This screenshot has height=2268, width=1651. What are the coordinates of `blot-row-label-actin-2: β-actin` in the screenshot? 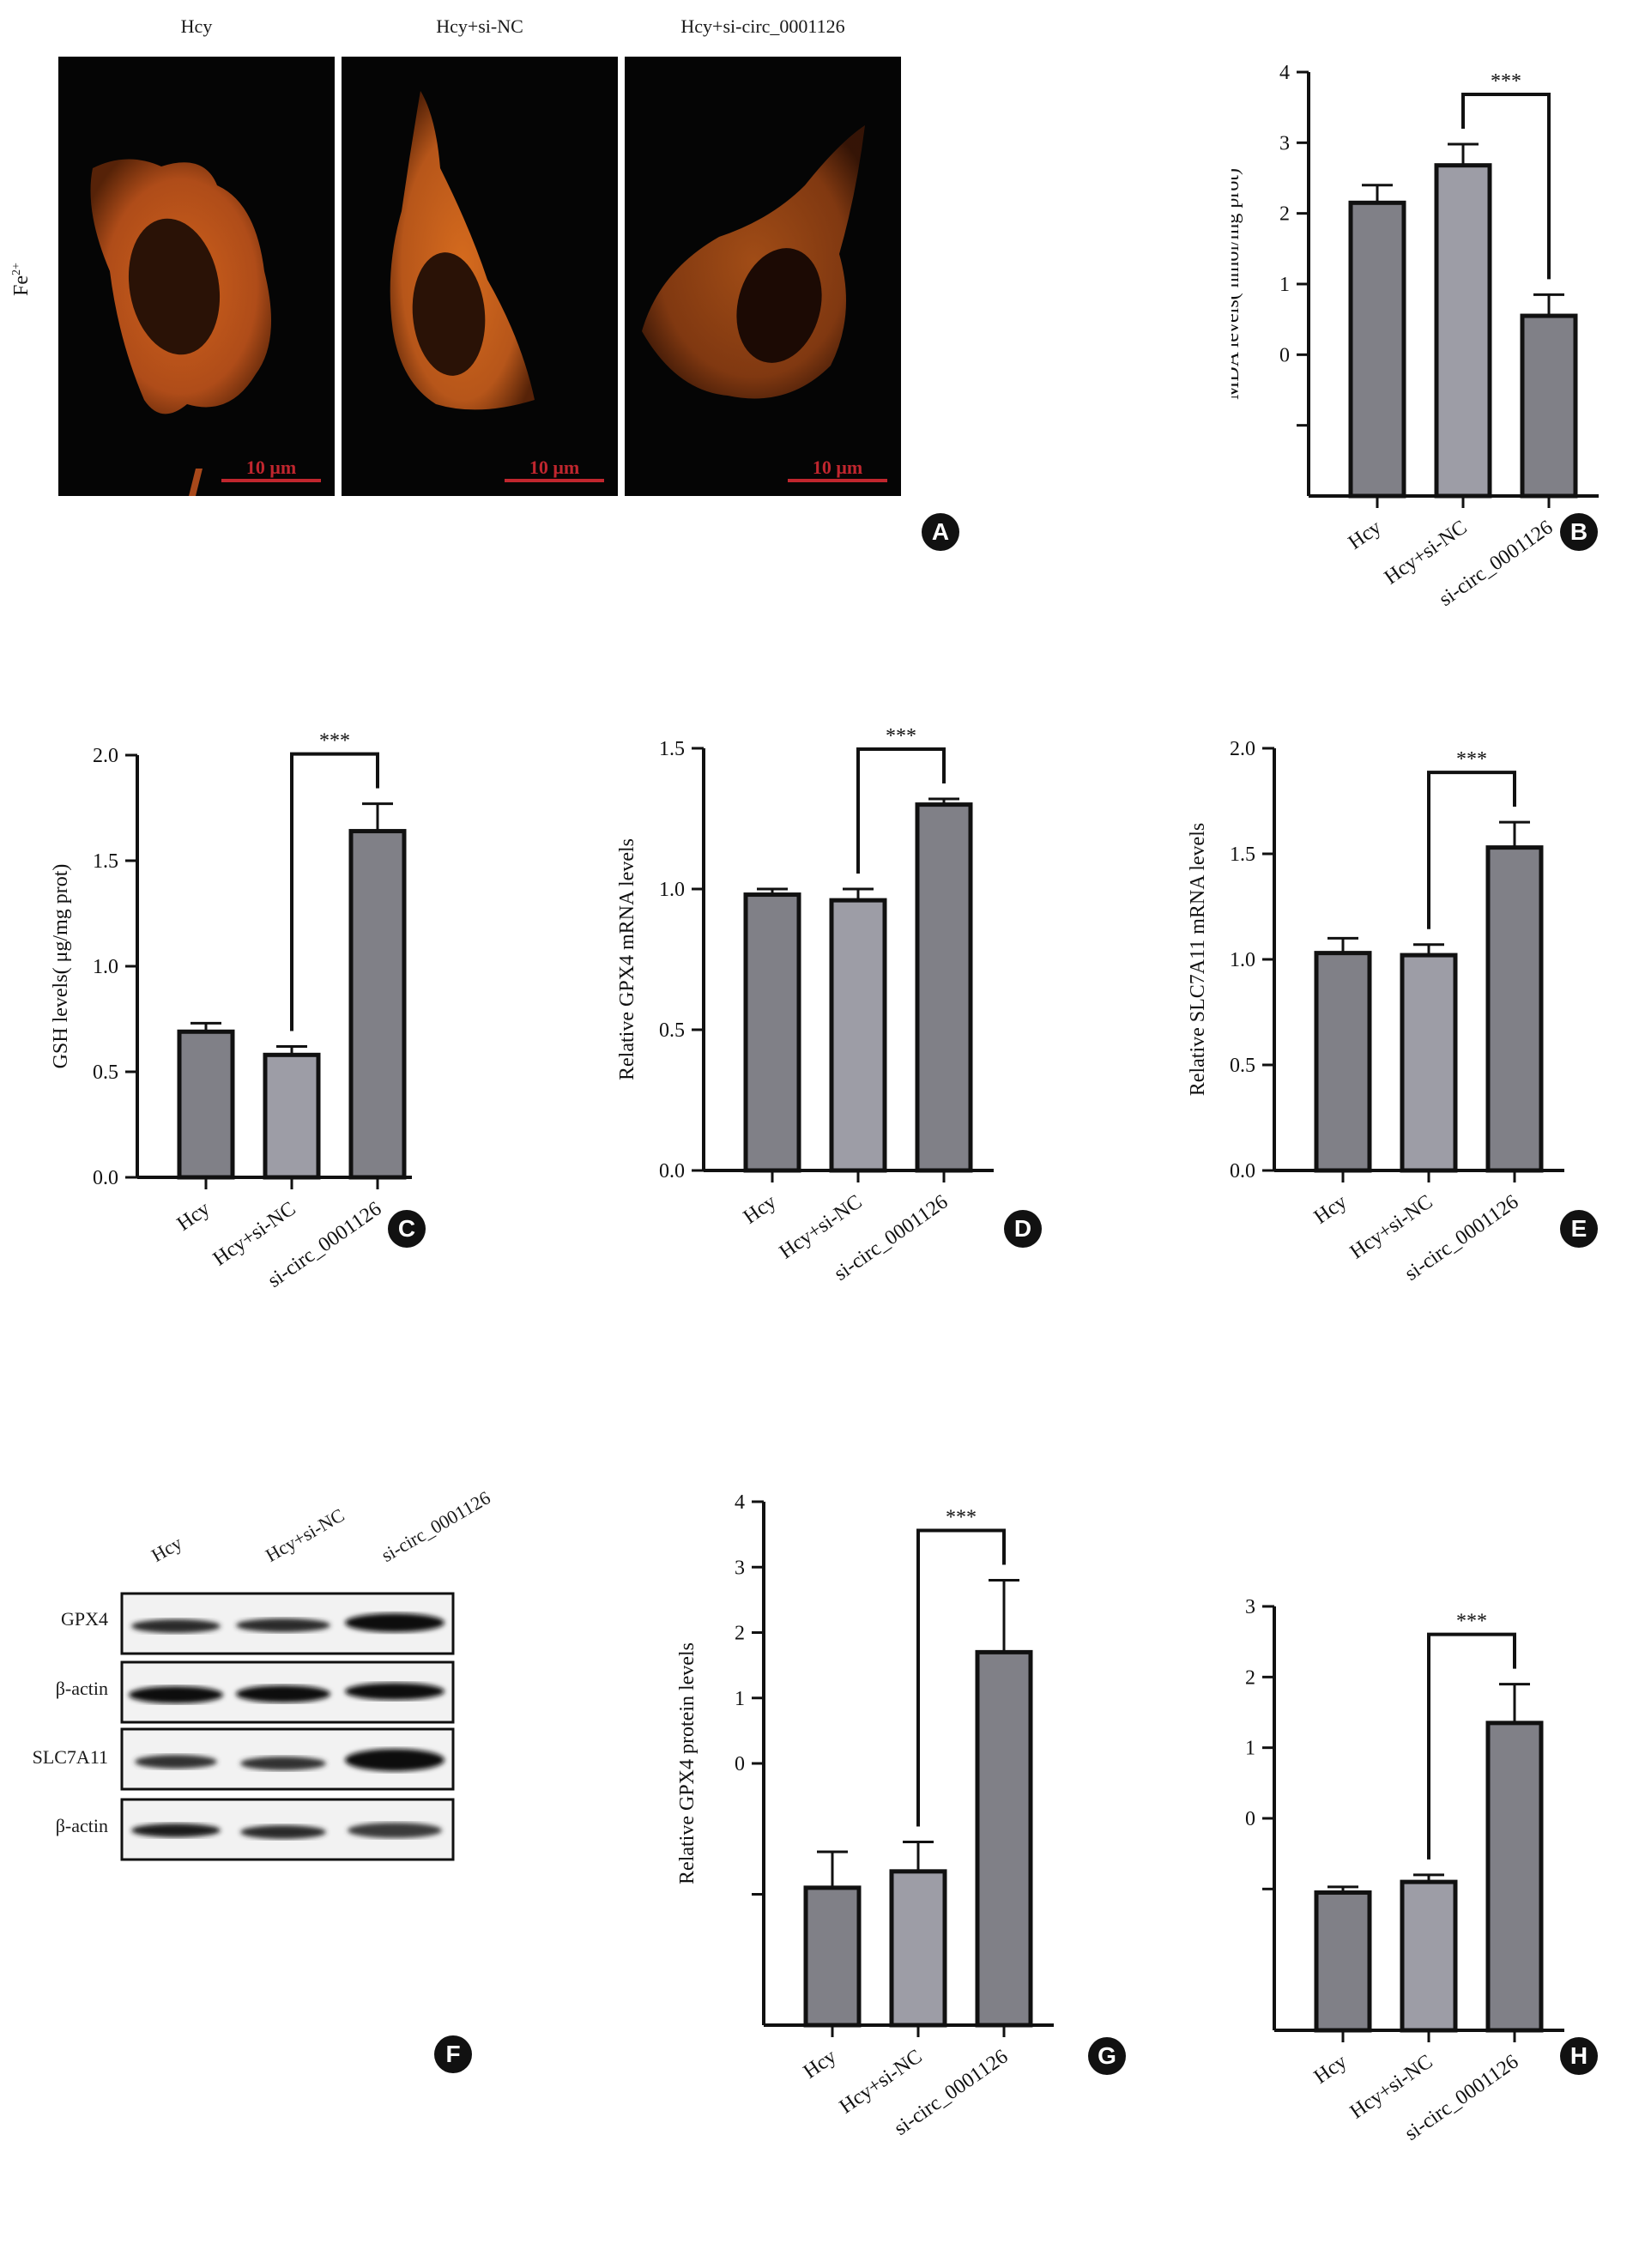 It's located at (81, 1825).